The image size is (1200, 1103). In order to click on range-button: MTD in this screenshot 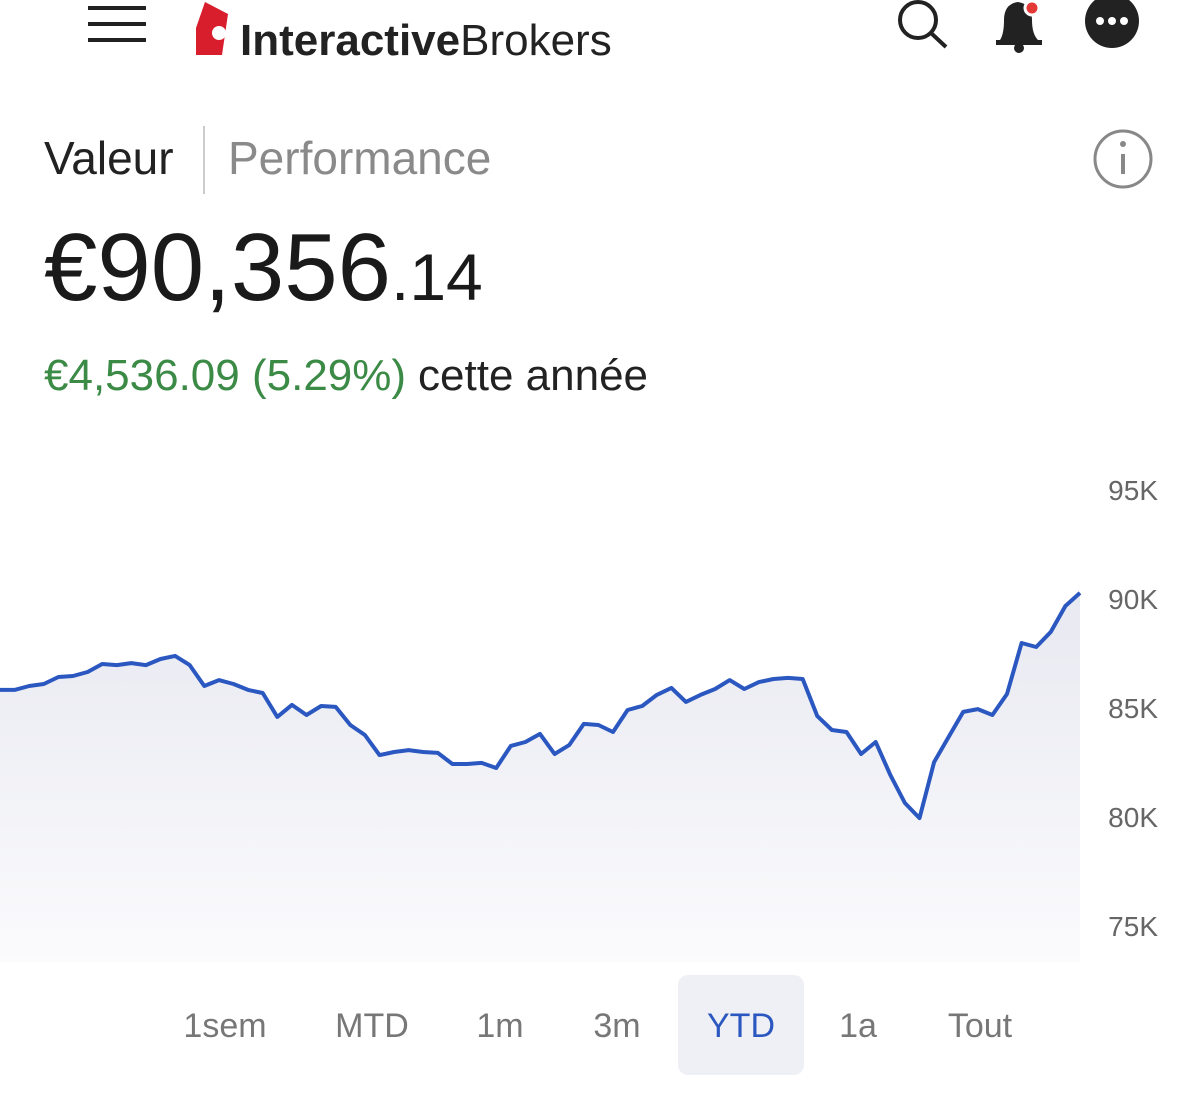, I will do `click(372, 1026)`.